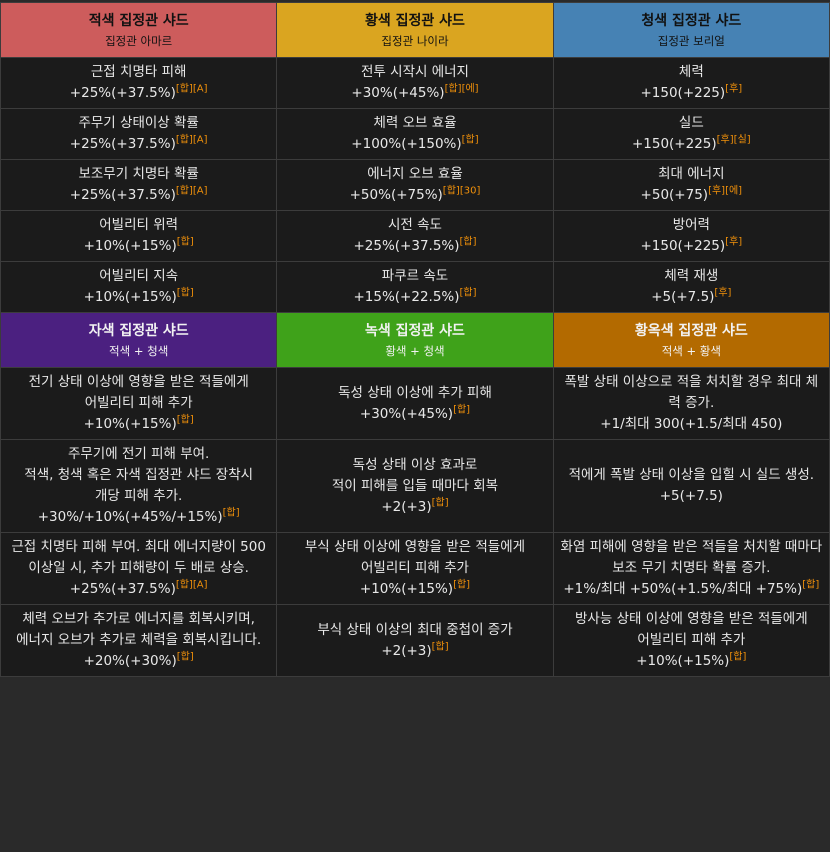 The height and width of the screenshot is (852, 830). What do you see at coordinates (470, 191) in the screenshot?
I see `effect-tag: [30]` at bounding box center [470, 191].